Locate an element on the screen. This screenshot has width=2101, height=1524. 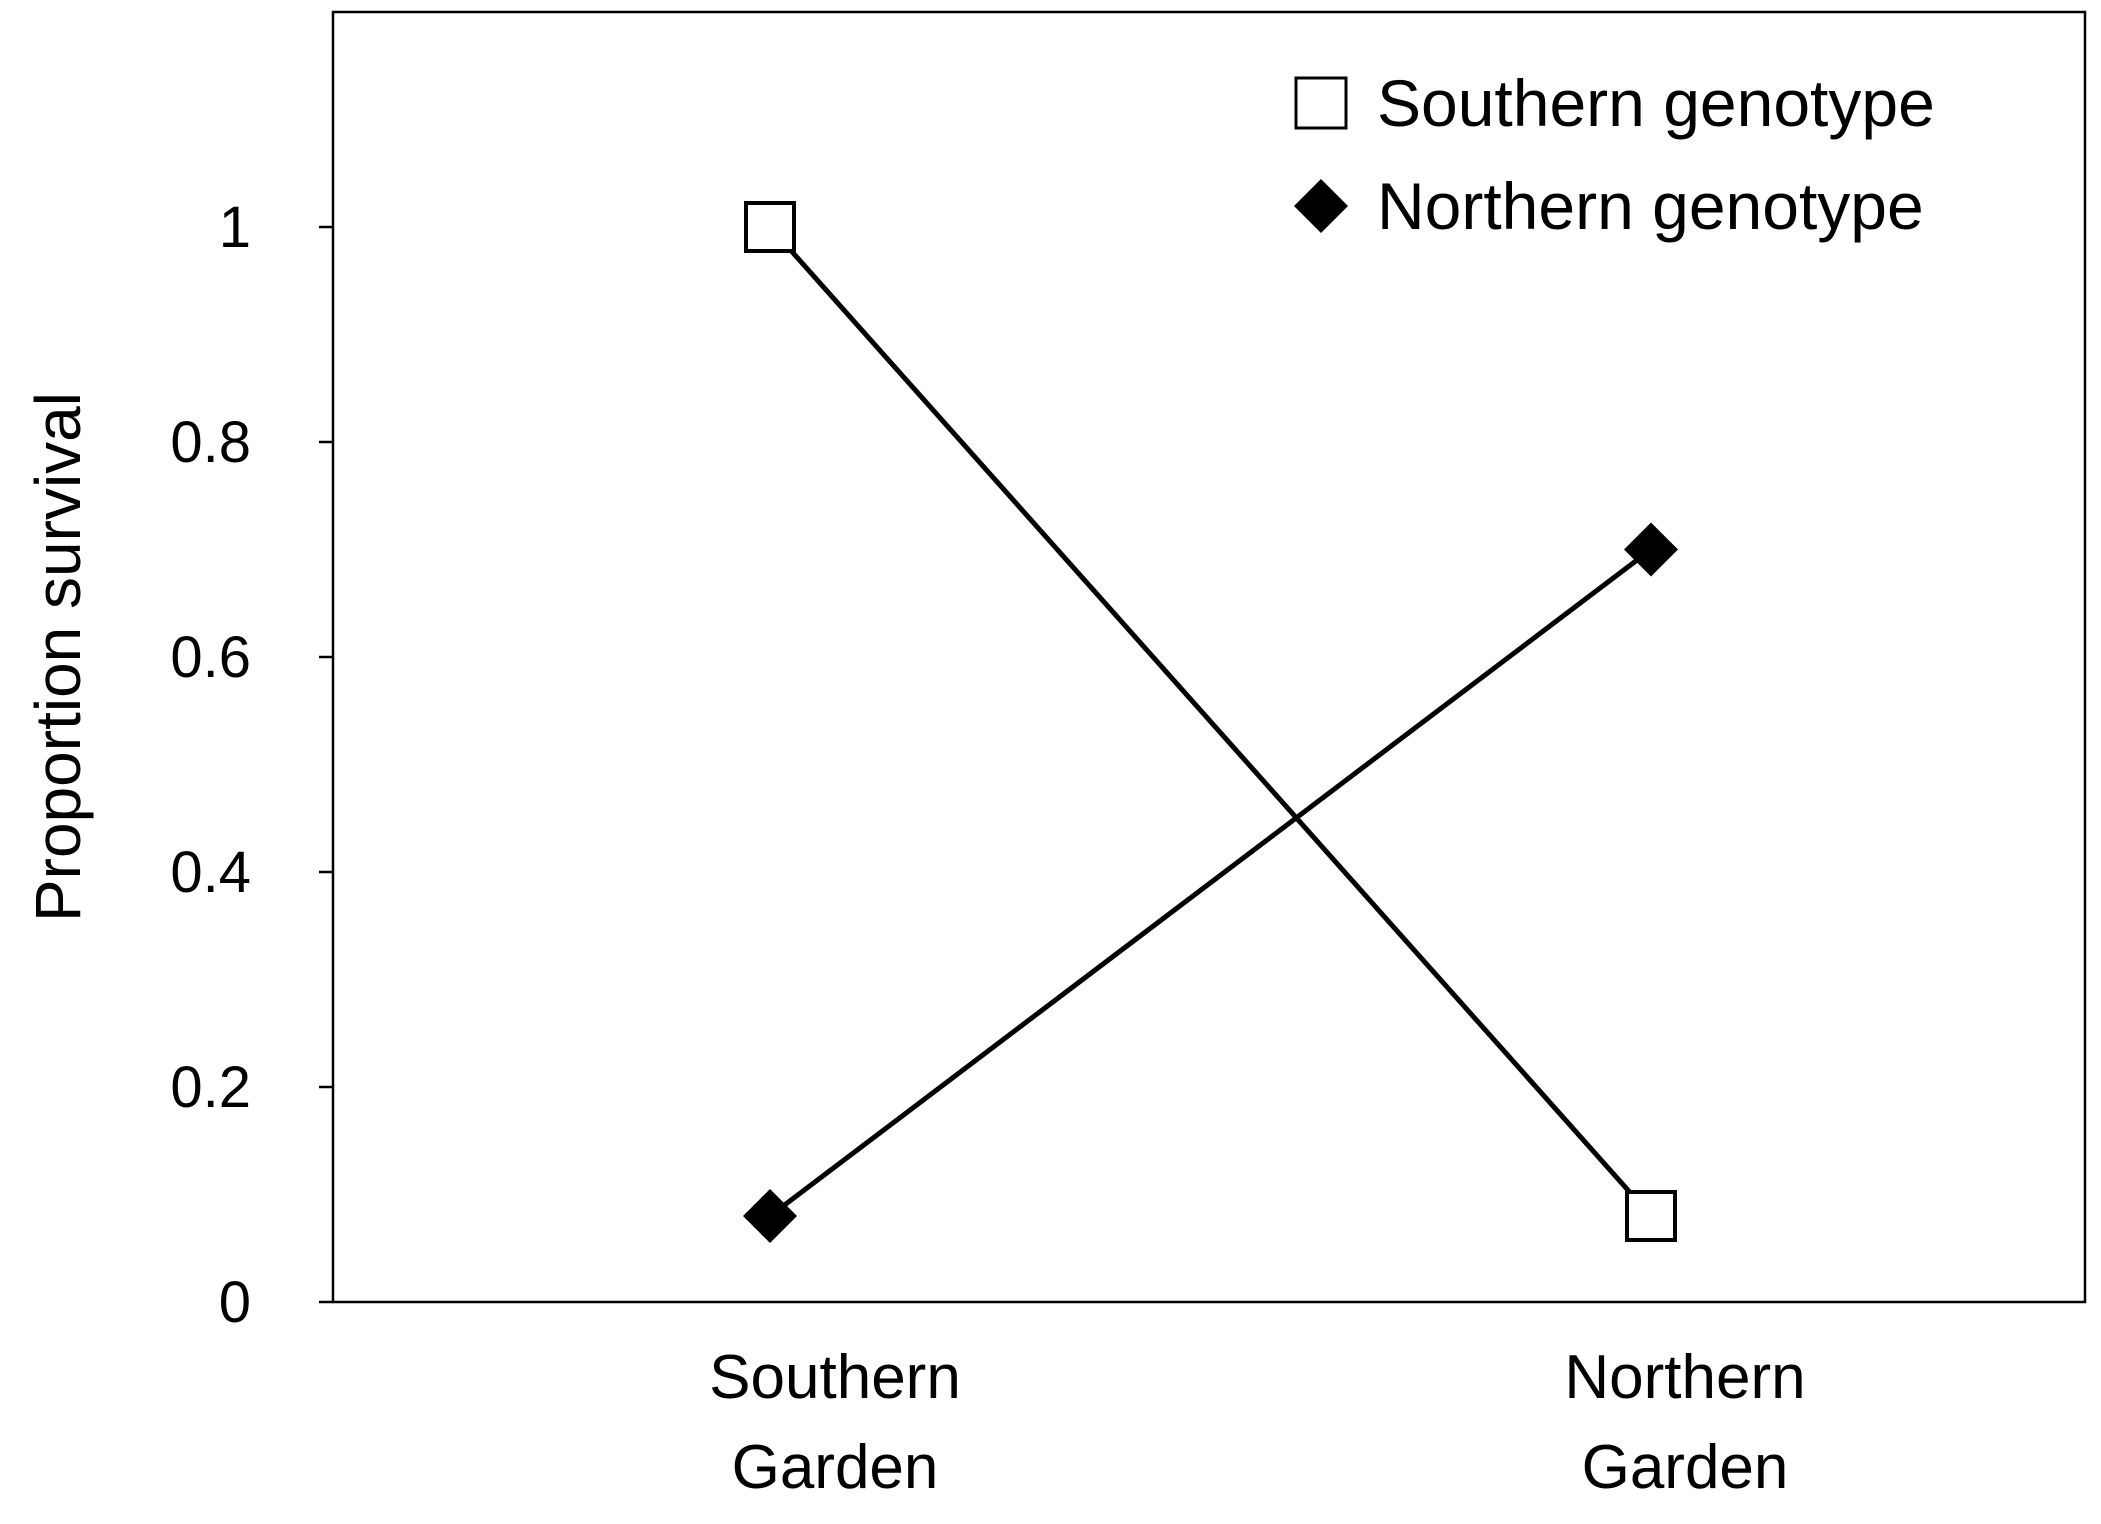
y-tick-label: 1 is located at coordinates (235, 227).